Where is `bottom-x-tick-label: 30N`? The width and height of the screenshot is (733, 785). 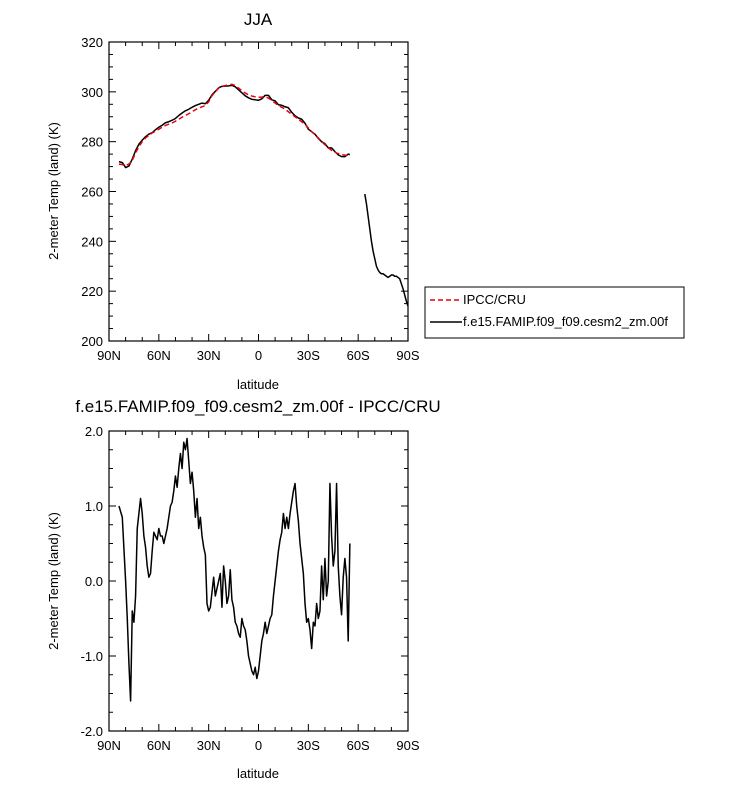
bottom-x-tick-label: 30N is located at coordinates (209, 745).